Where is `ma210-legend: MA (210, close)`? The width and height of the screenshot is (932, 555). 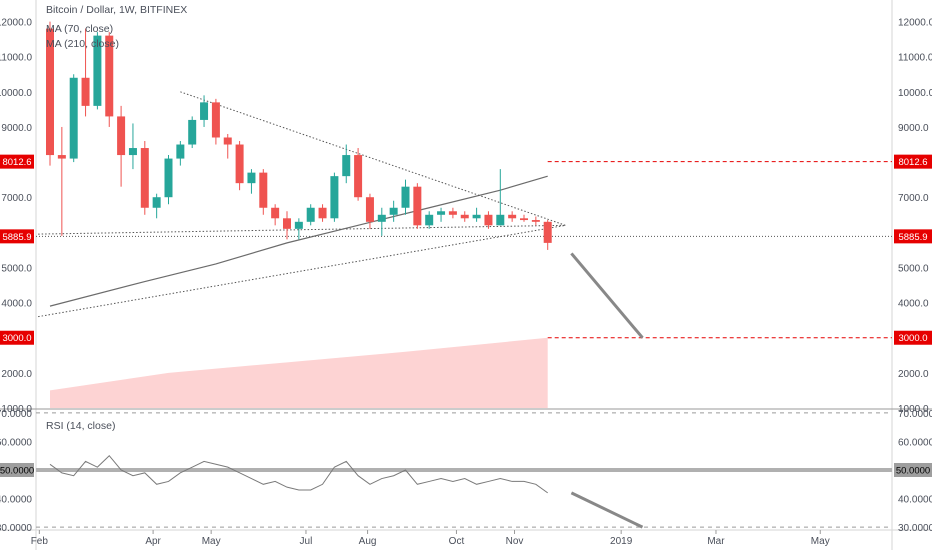 ma210-legend: MA (210, close) is located at coordinates (82, 44).